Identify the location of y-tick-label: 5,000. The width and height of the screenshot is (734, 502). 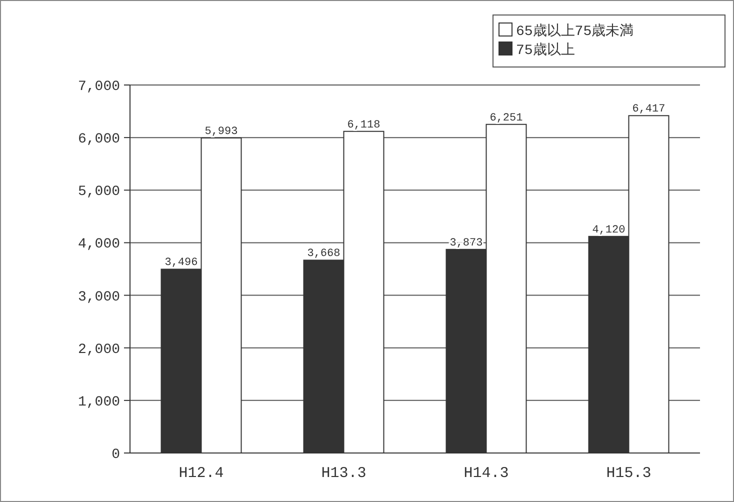
(99, 192).